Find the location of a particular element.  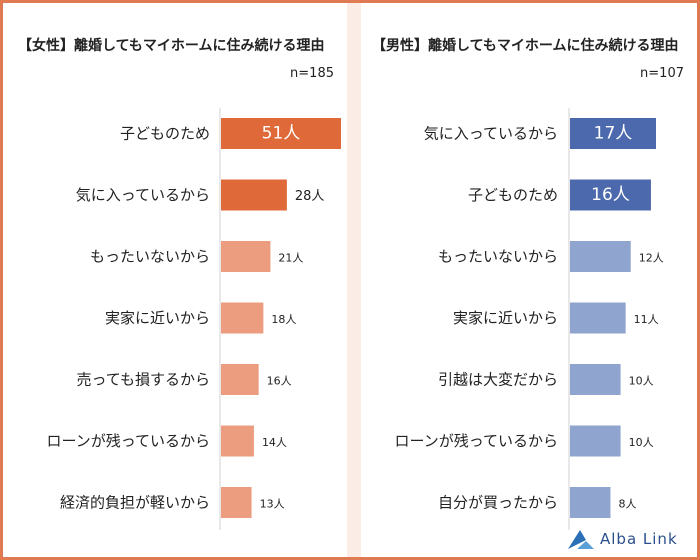

category-label: 経済的負担が軽いから is located at coordinates (135, 503).